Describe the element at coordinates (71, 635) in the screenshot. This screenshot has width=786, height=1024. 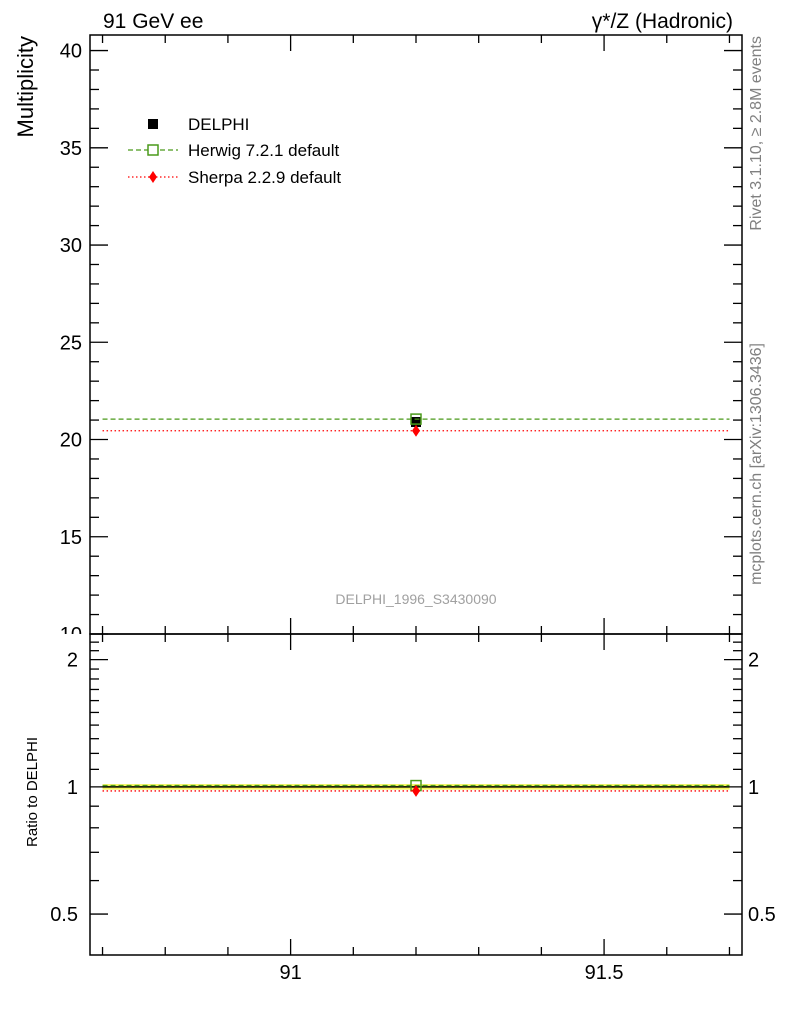
I see `y-tick-label: 10` at that location.